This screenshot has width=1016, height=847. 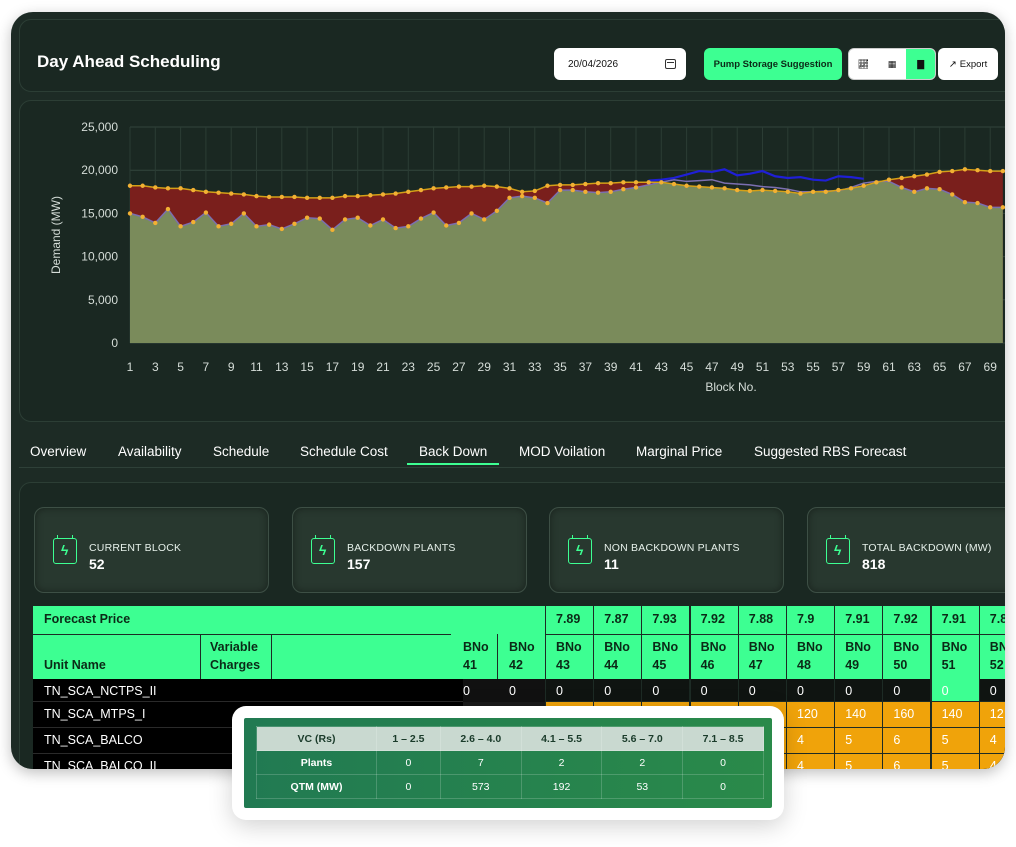 What do you see at coordinates (316, 786) in the screenshot?
I see `vc-row-header: QTM (MW)` at bounding box center [316, 786].